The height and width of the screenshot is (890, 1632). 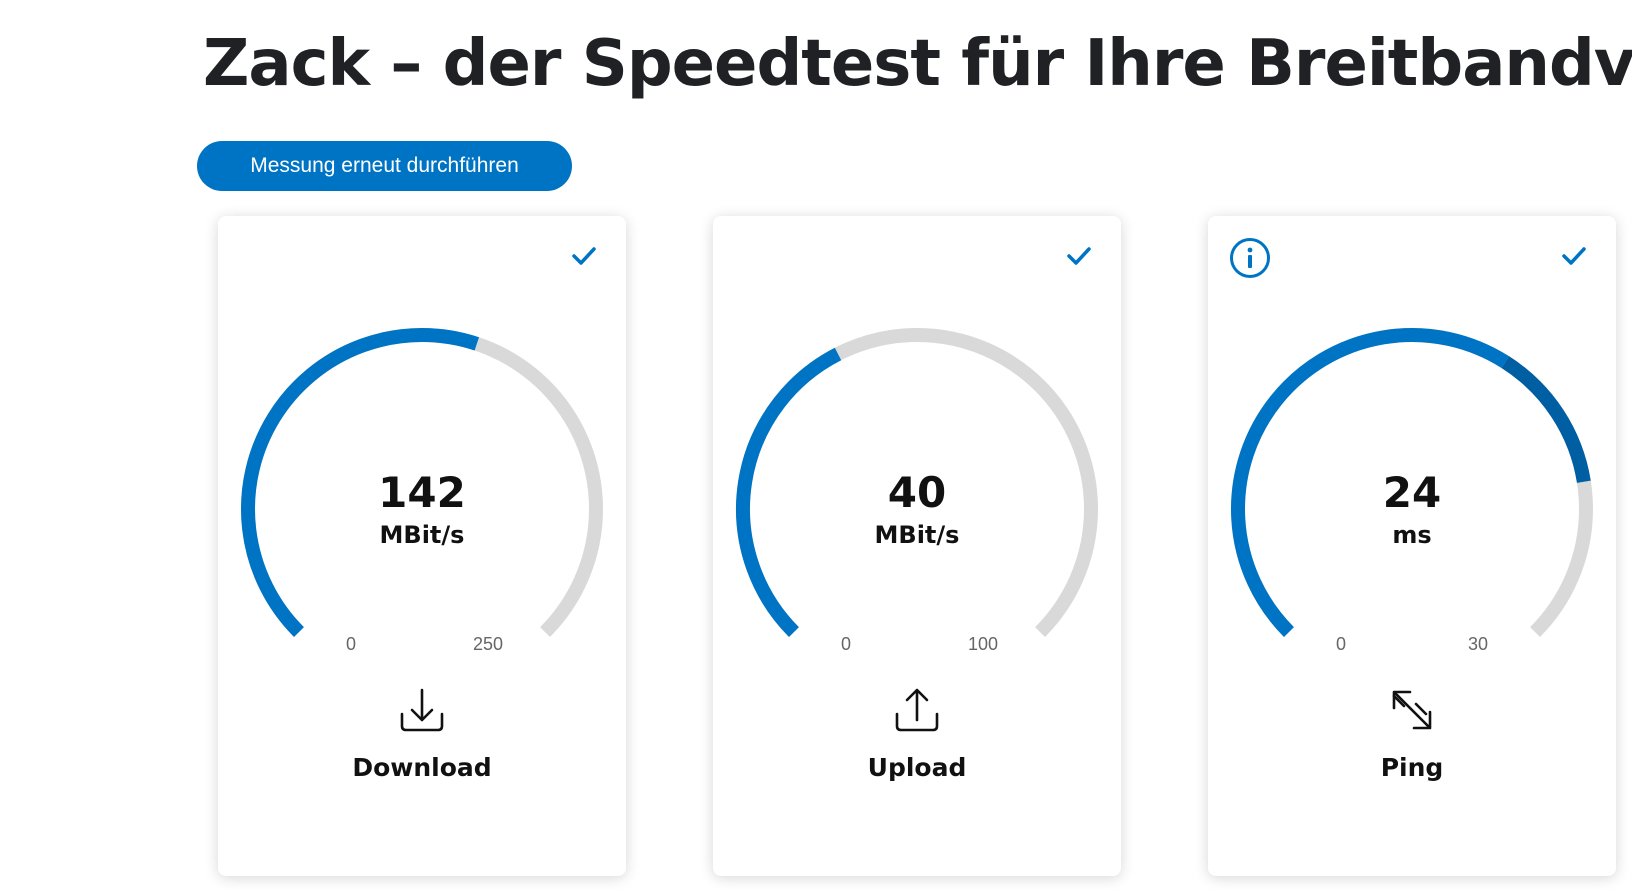 I want to click on upload-scale-max: 100, so click(x=983, y=644).